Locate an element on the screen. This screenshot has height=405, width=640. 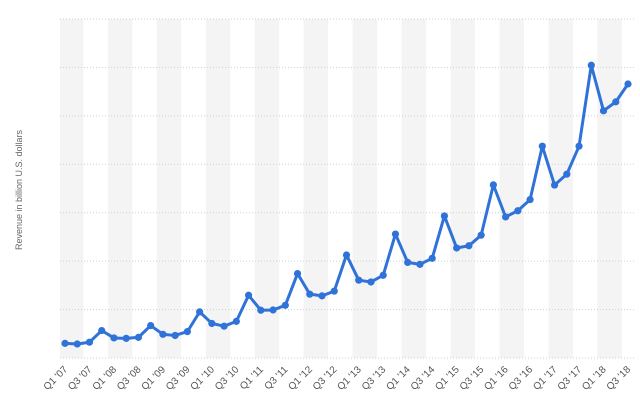
x-tick-label: Q3 '09 is located at coordinates (178, 378).